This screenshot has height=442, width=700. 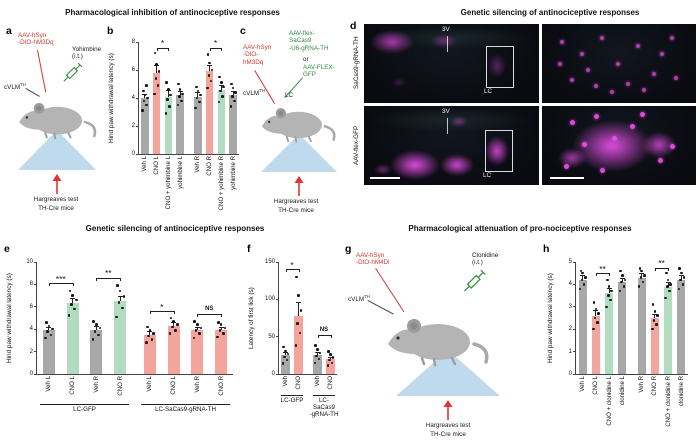 I want to click on y-axis-title: Latency of first lick (s), so click(x=251, y=318).